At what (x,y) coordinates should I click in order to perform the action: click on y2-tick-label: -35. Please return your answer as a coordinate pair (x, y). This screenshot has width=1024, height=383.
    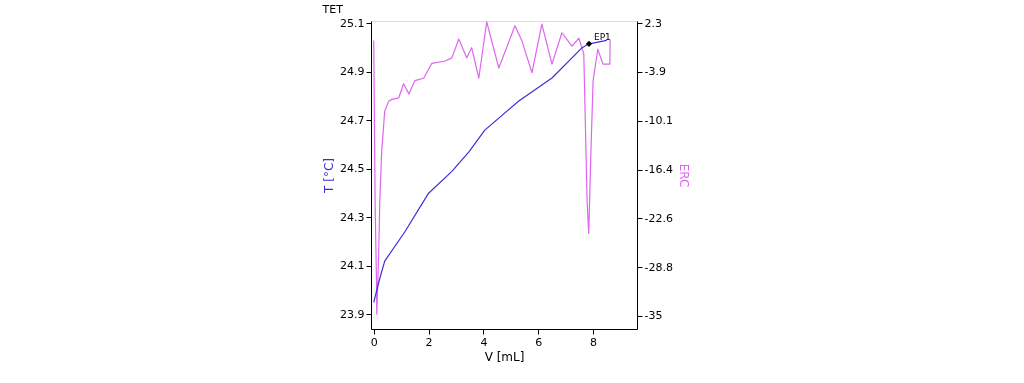
    Looking at the image, I should click on (653, 316).